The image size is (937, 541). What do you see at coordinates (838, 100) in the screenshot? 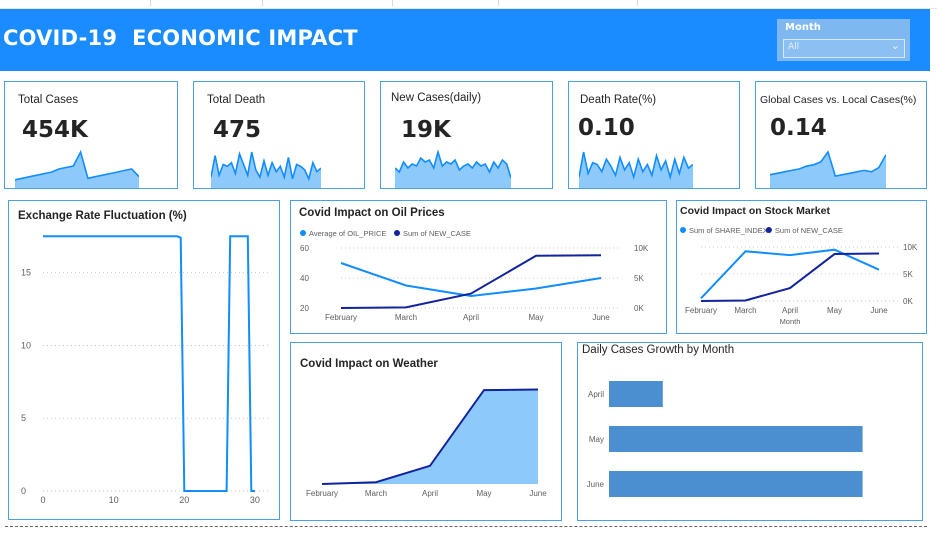
I see `kpi-label: Global Cases vs. Local Cases(%)` at bounding box center [838, 100].